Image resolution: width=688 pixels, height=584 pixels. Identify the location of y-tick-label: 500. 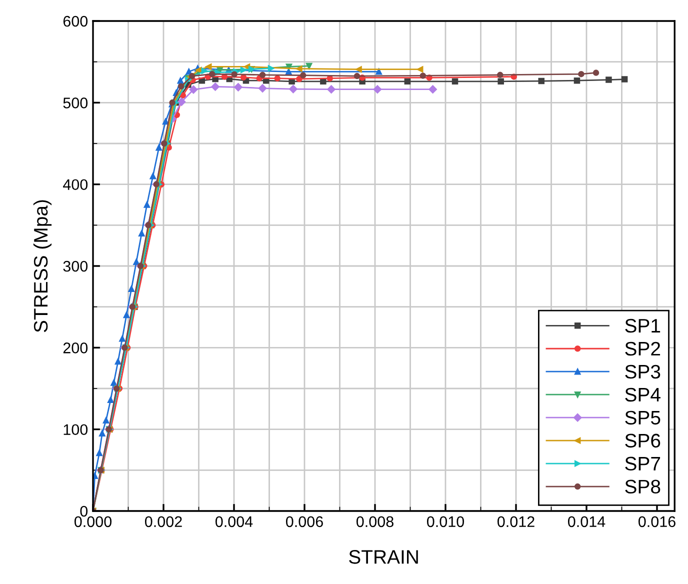
(75, 103).